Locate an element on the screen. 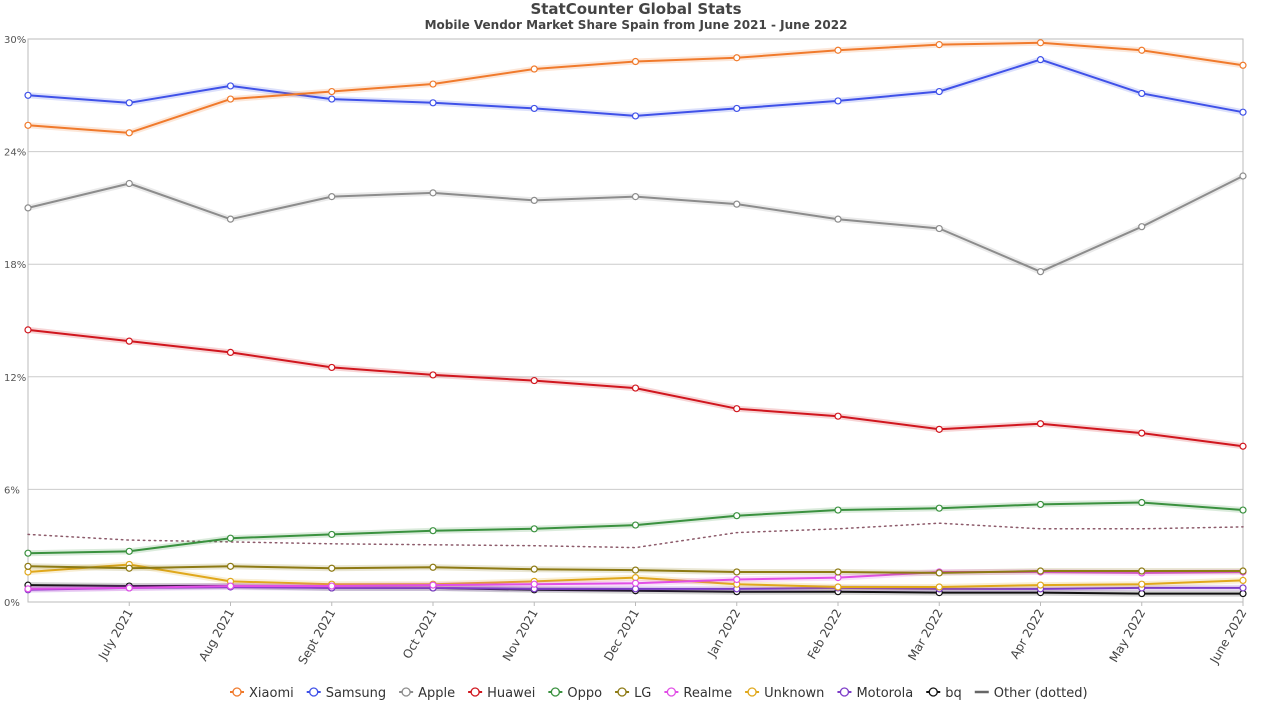  y-tick-label: 18% is located at coordinates (15, 265).